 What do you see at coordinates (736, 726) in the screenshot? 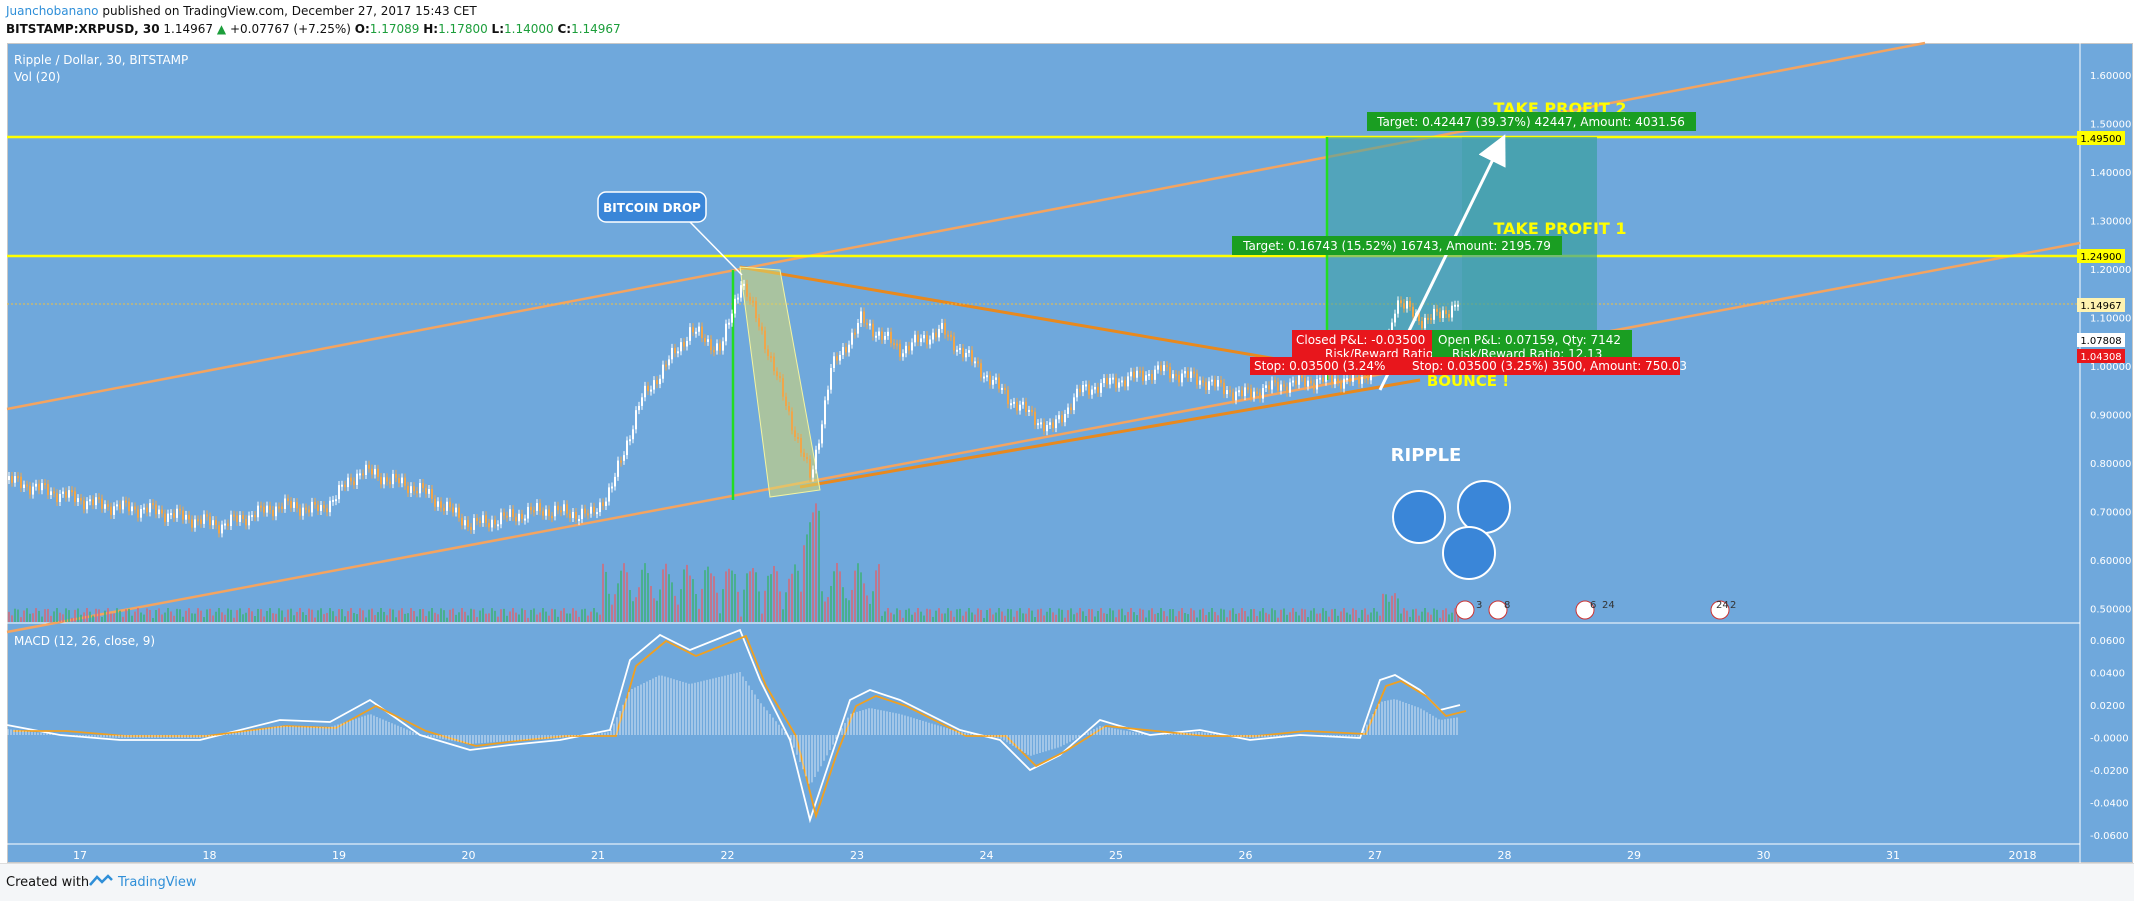
I see `macd-indicator` at bounding box center [736, 726].